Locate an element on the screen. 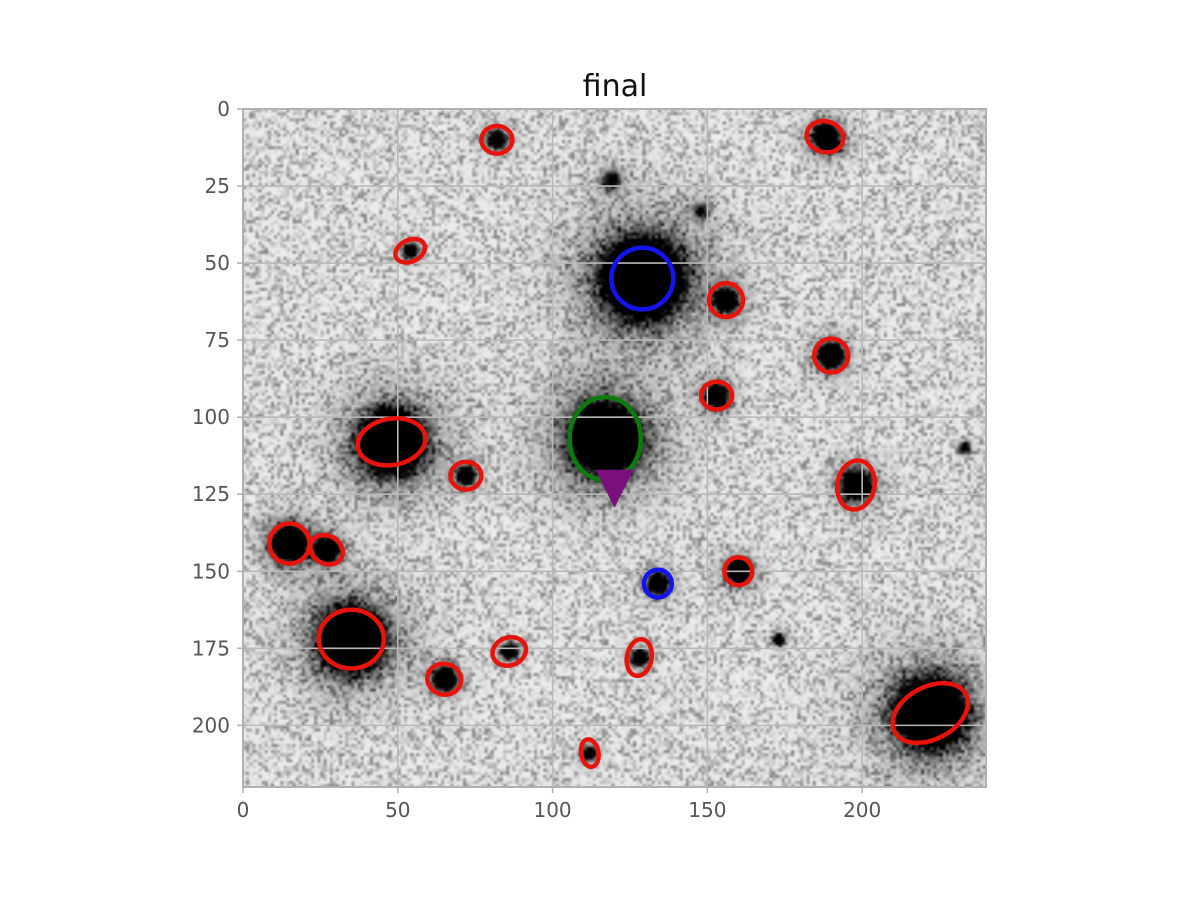  x-tick-label: 200 is located at coordinates (862, 810).